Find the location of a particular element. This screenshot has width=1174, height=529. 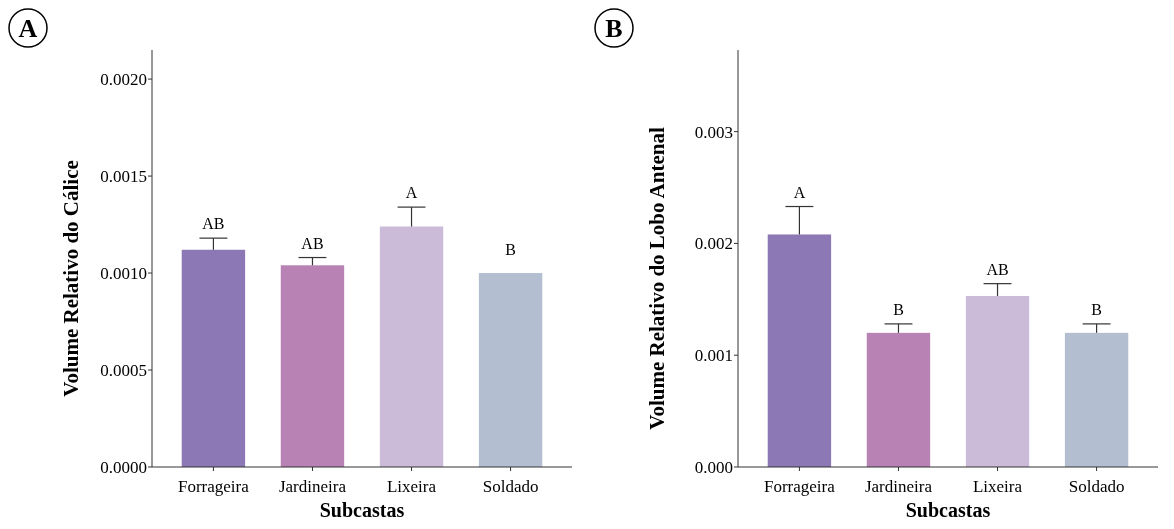

y-tick-label: 0.0005 is located at coordinates (123, 370).